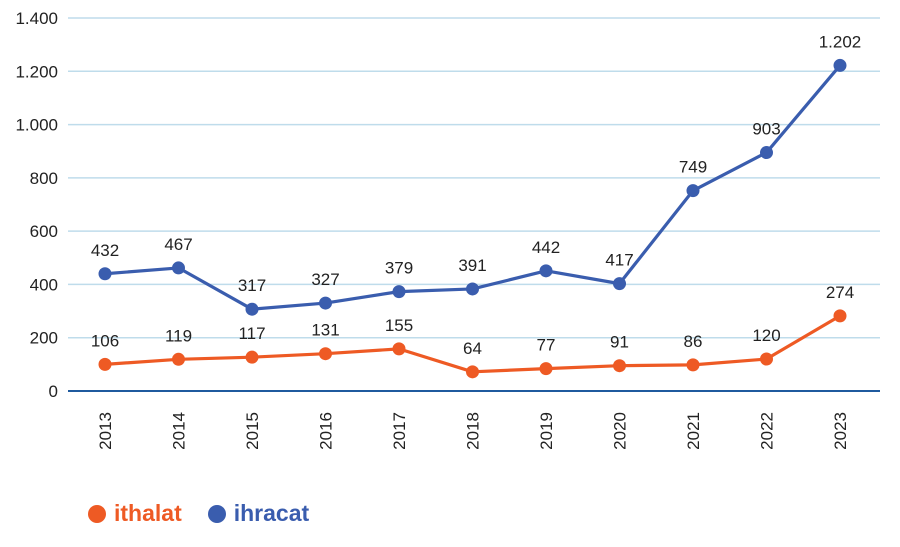 This screenshot has width=900, height=547. I want to click on legend-dot-ithalat, so click(97, 513).